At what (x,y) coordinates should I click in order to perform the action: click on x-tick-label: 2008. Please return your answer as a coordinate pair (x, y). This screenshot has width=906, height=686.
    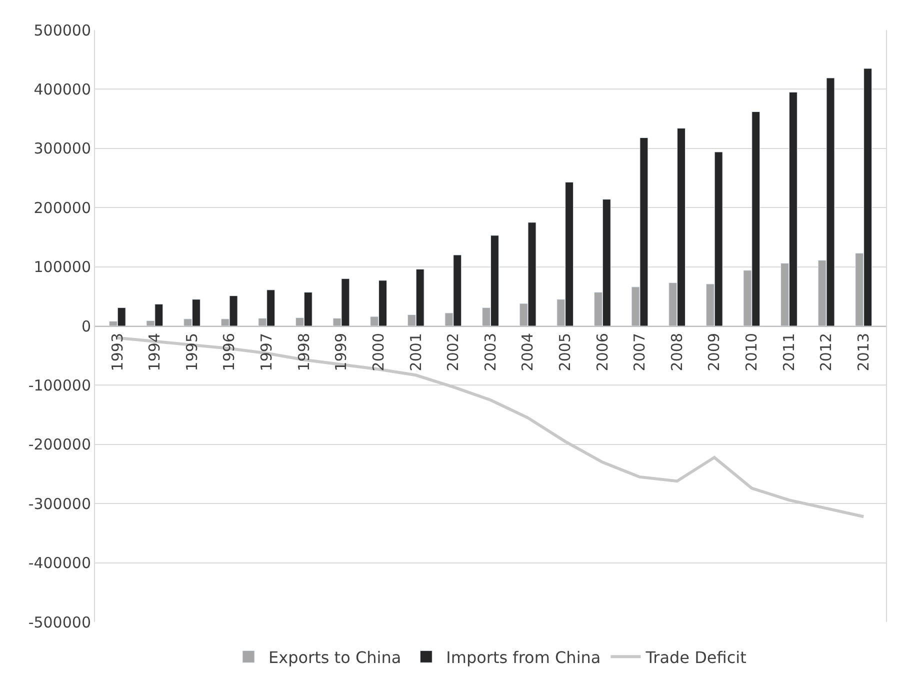
    Looking at the image, I should click on (677, 352).